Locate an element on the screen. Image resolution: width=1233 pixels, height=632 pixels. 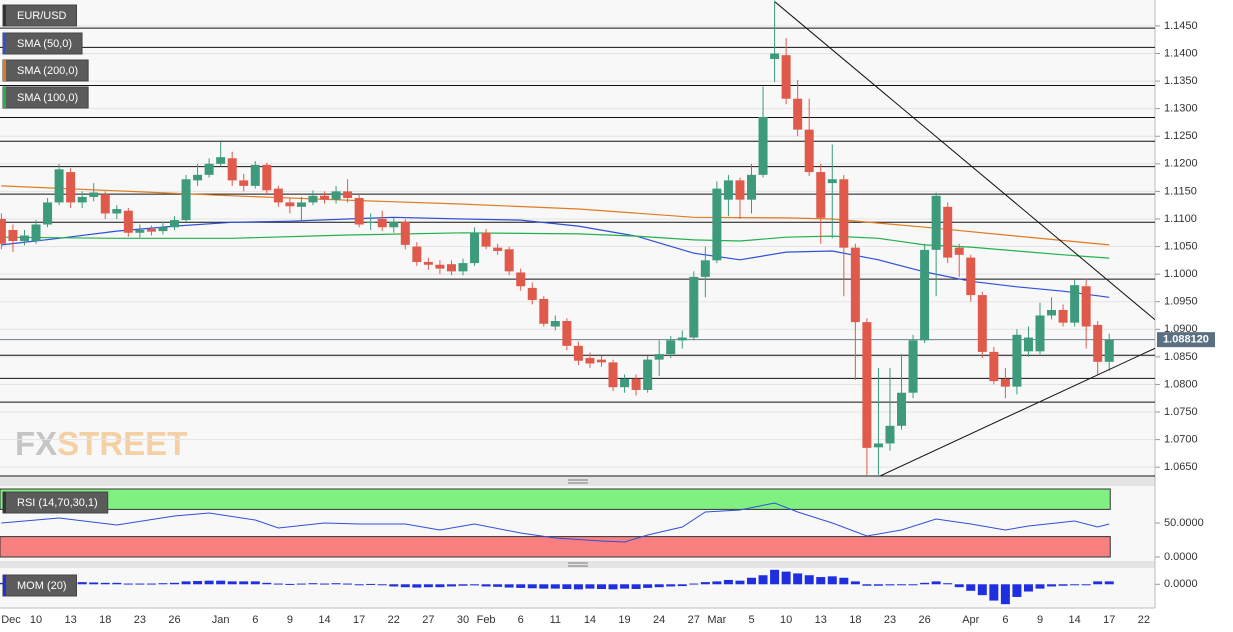
y-tick-label: 1.0850 is located at coordinates (1181, 357).